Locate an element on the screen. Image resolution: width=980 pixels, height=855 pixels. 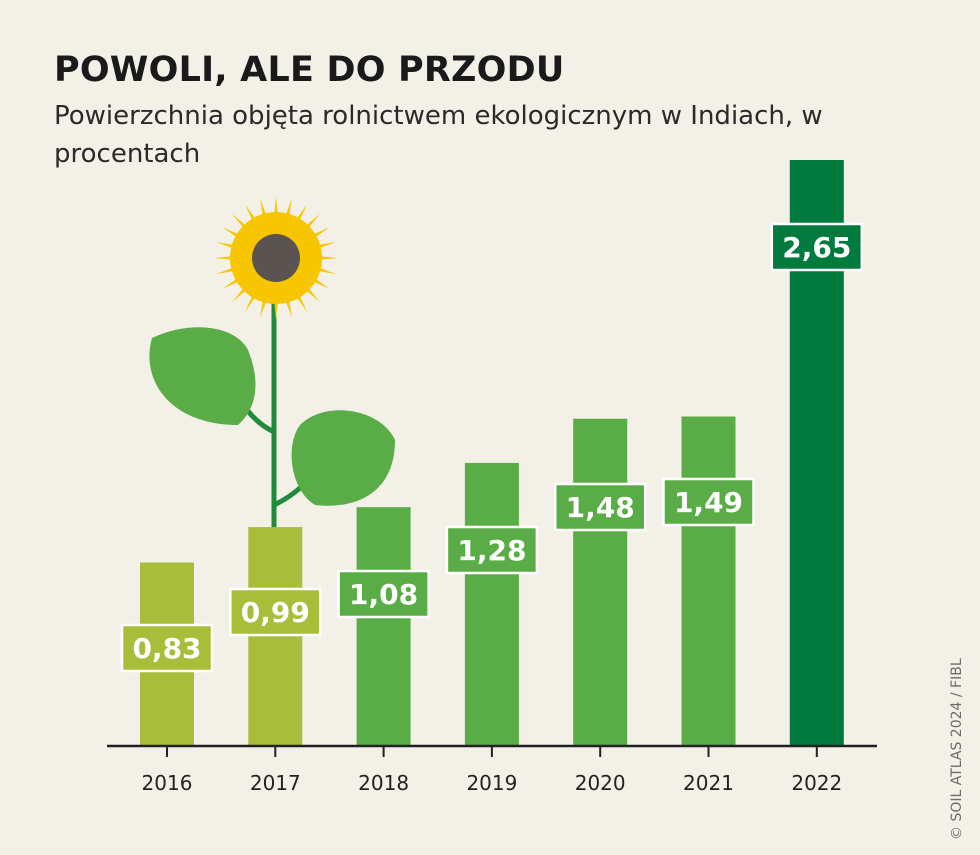
value-label: 1,08 is located at coordinates (383, 594).